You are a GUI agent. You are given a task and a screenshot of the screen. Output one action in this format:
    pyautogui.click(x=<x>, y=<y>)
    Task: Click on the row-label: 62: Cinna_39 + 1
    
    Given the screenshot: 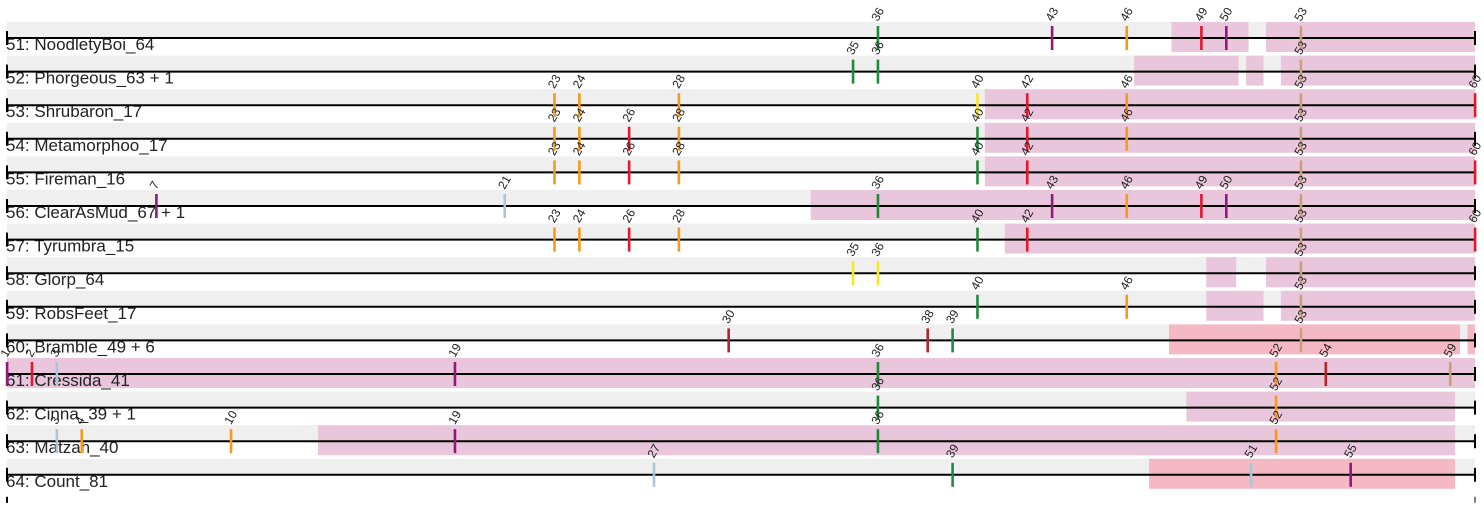 What is the action you would take?
    pyautogui.click(x=71, y=414)
    